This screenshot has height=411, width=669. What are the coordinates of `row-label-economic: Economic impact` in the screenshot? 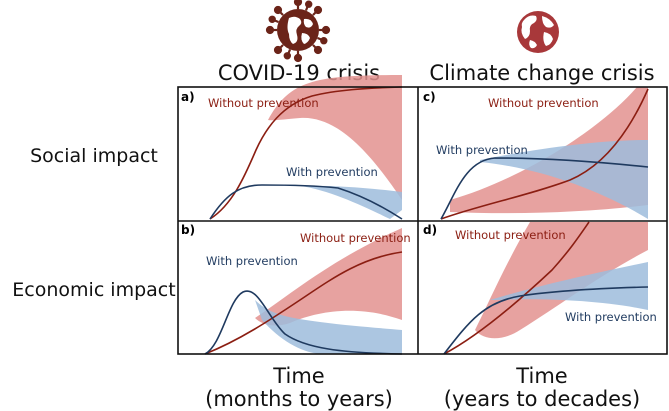 It's located at (93, 290).